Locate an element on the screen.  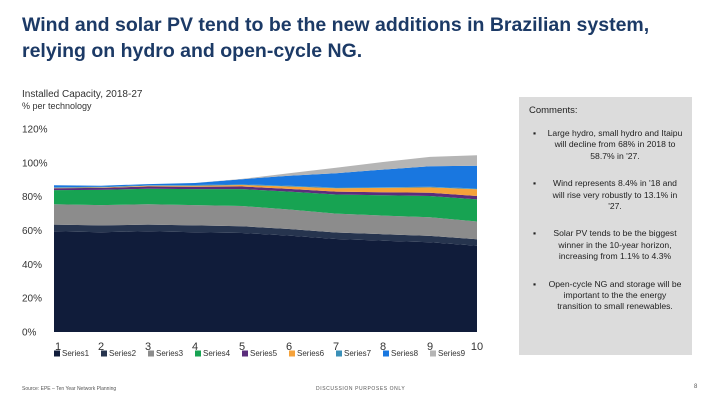
legend-label: Series8 is located at coordinates (405, 353).